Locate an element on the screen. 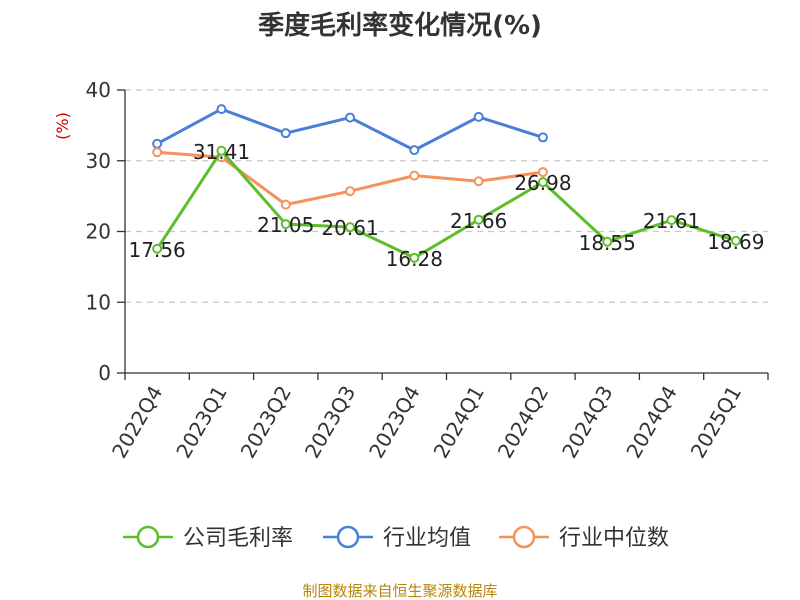  x-tick-label: 2025Q1 is located at coordinates (716, 422).